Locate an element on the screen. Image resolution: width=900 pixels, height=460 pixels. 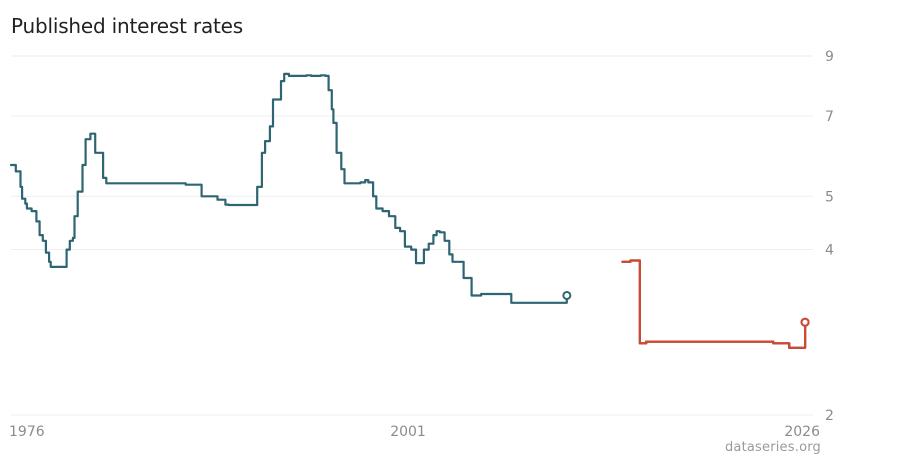
x-tick-label: 2026 is located at coordinates (802, 432).